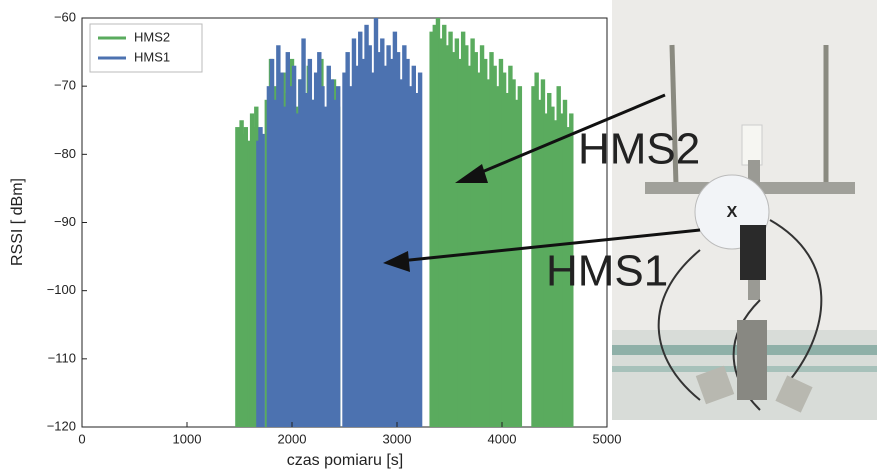 This screenshot has height=475, width=877. I want to click on x-tick-label: 2000, so click(292, 438).